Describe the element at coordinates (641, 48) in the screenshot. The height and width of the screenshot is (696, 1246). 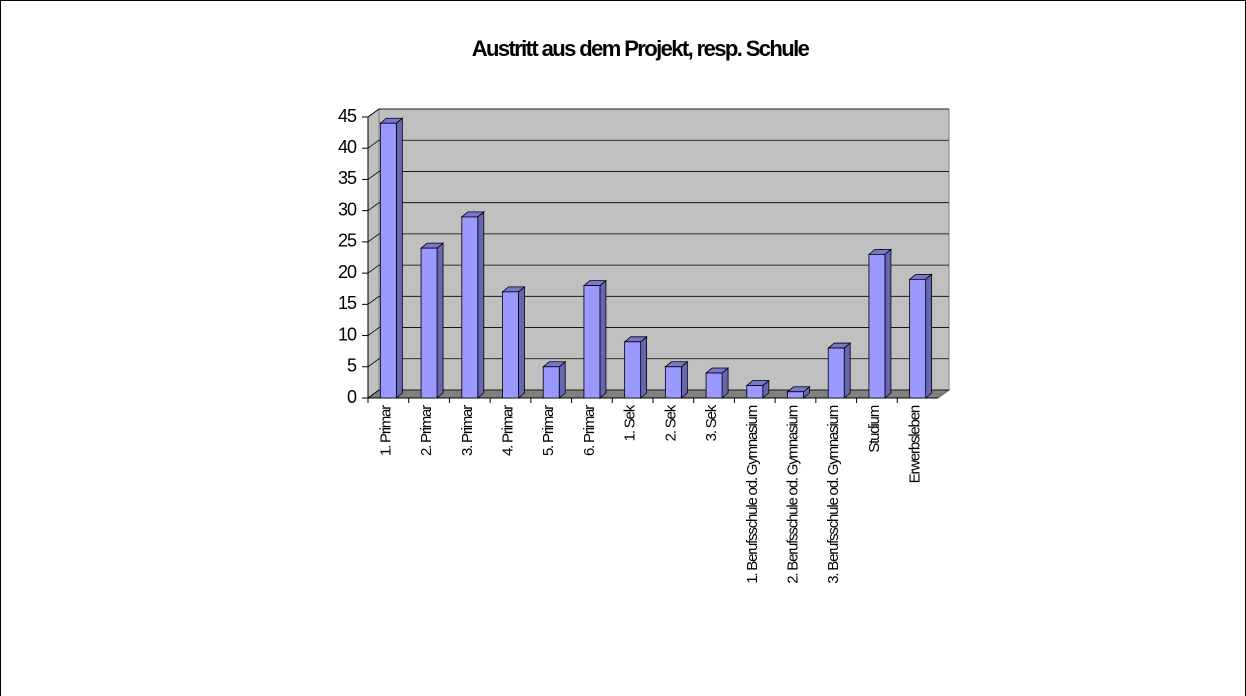
I see `chart-title: Austritt aus dem Projekt, resp. Schule` at that location.